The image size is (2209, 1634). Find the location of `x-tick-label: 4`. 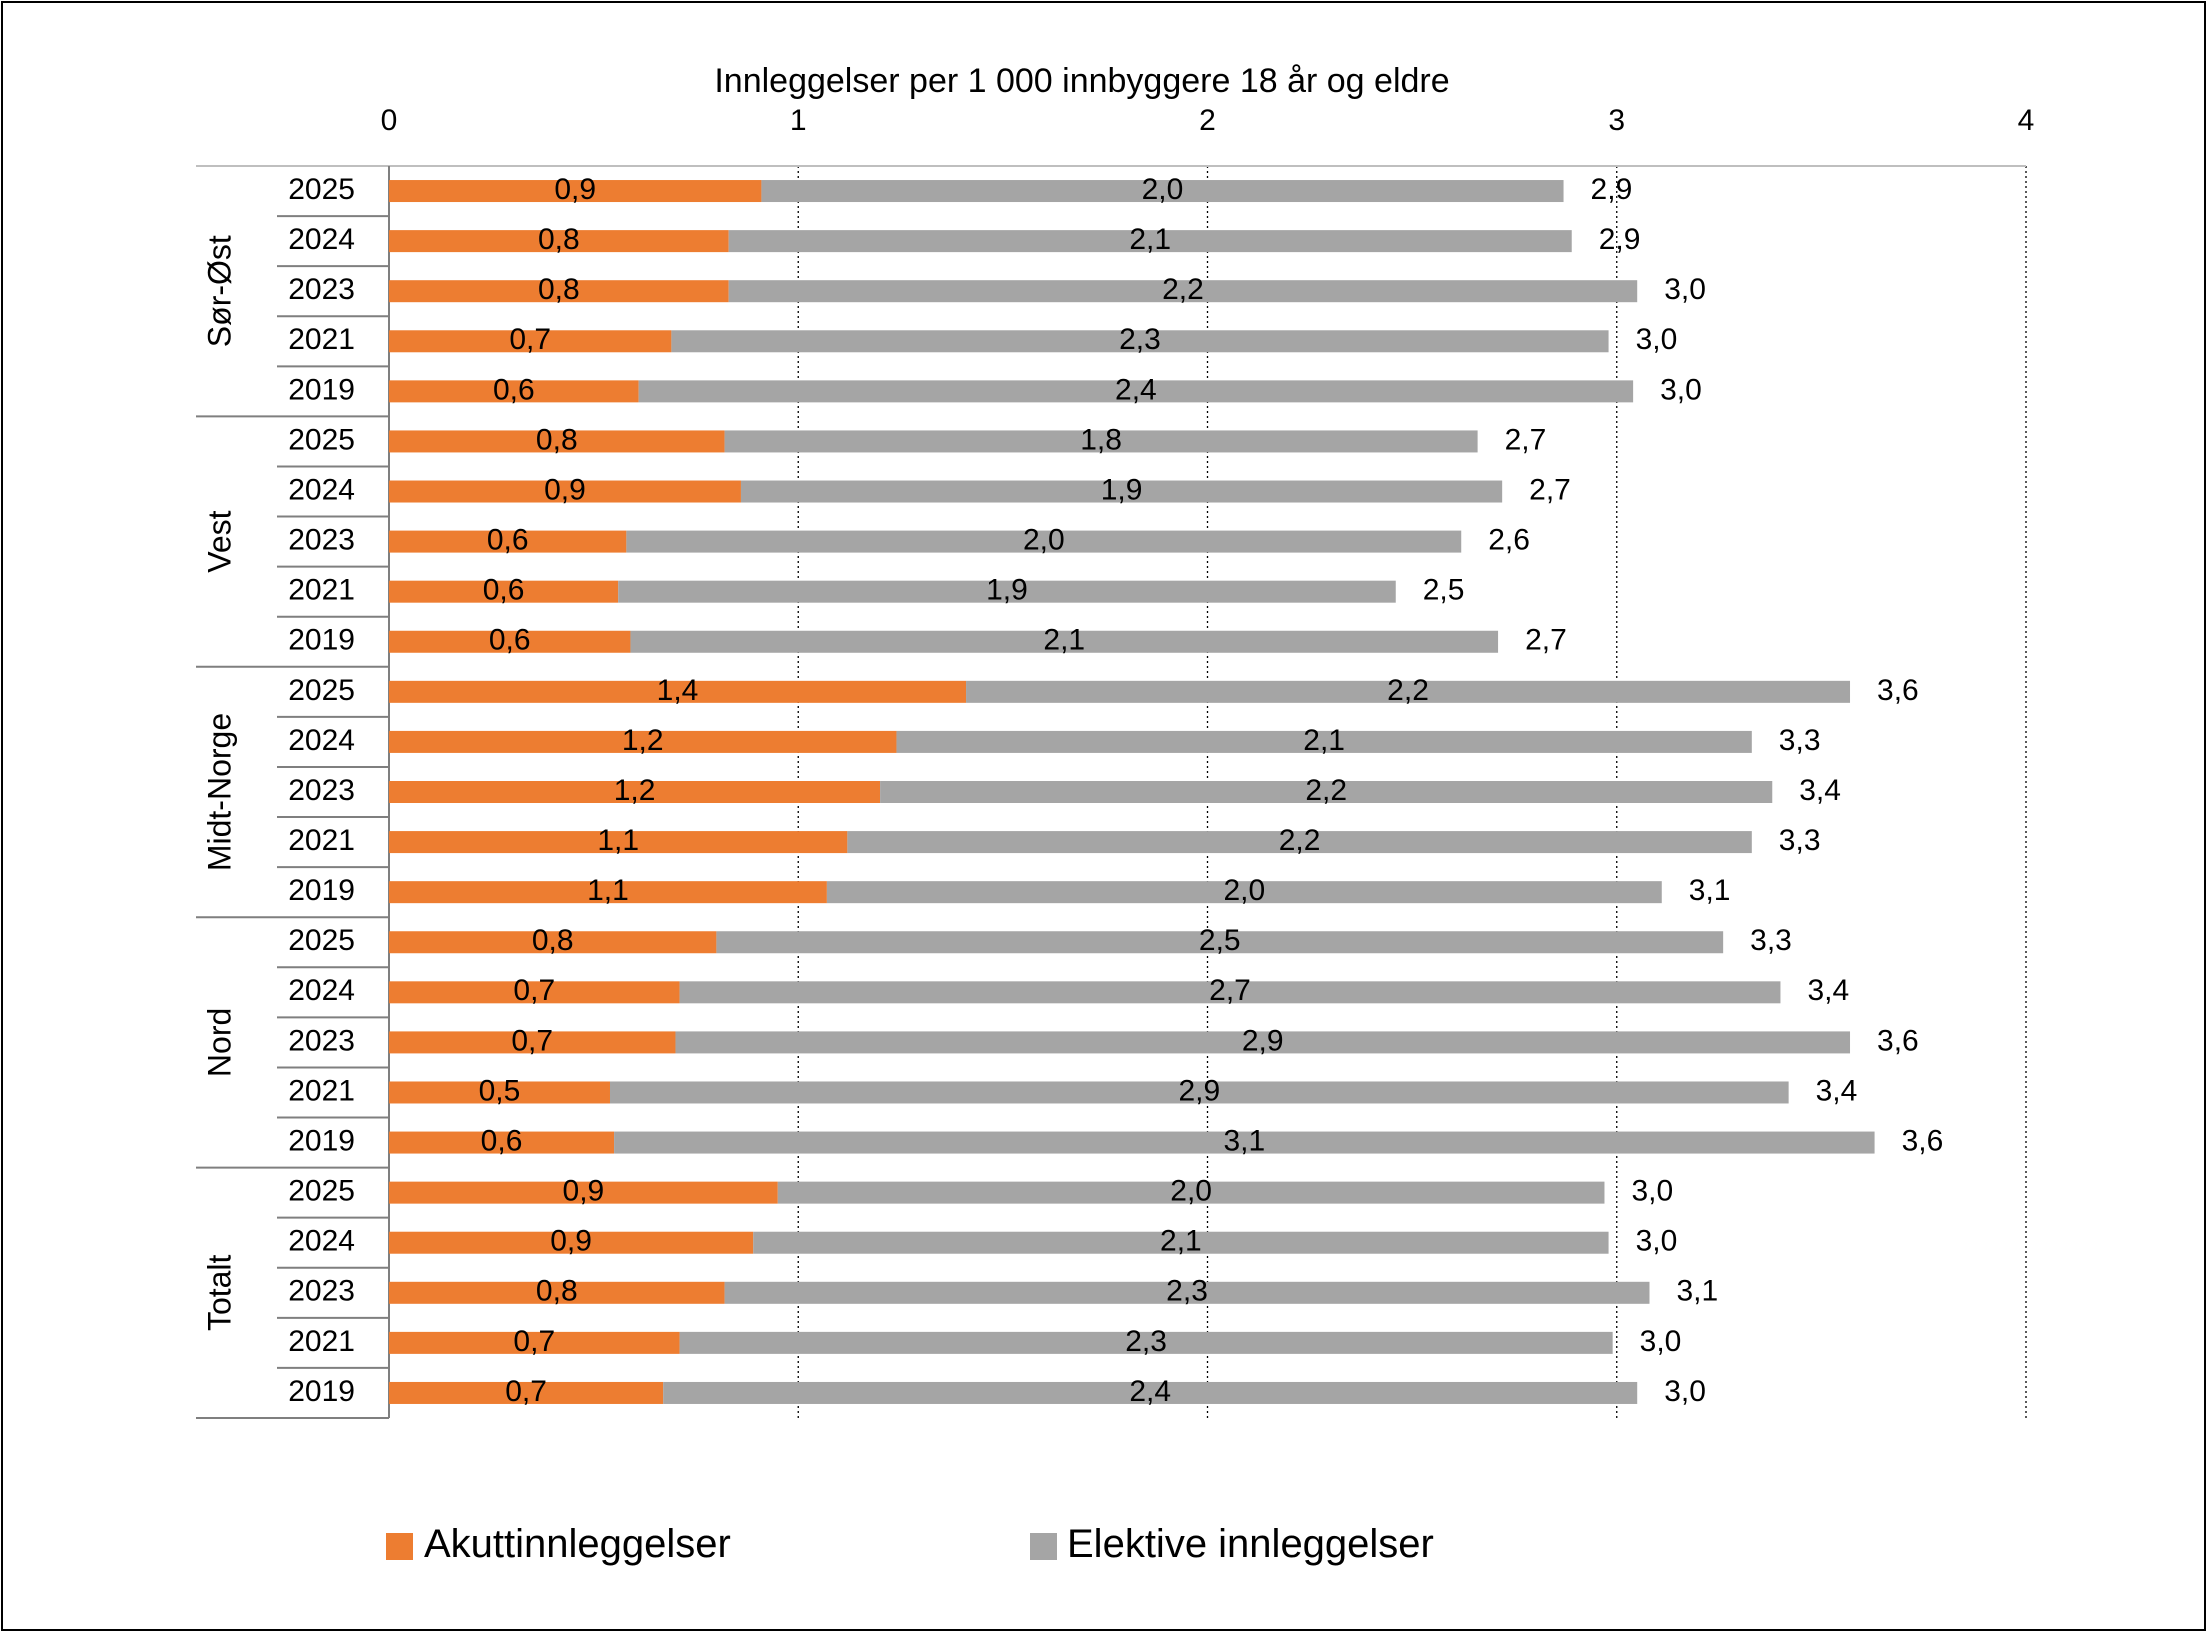

x-tick-label: 4 is located at coordinates (2026, 120).